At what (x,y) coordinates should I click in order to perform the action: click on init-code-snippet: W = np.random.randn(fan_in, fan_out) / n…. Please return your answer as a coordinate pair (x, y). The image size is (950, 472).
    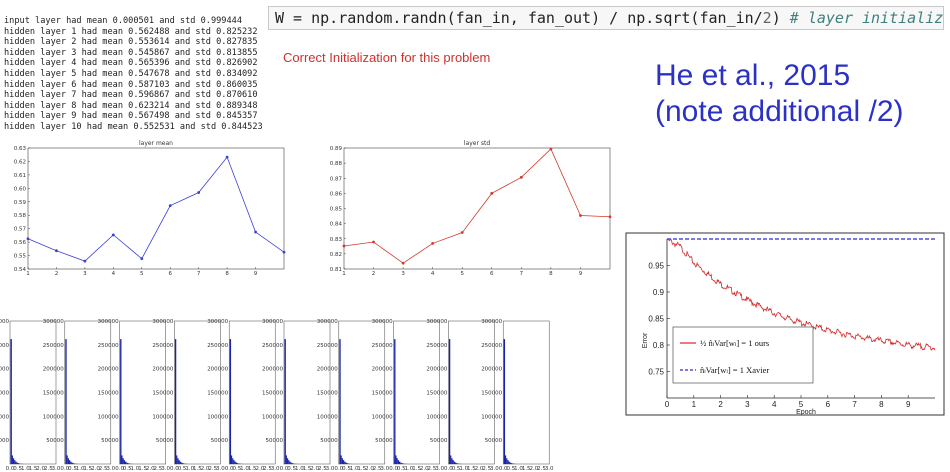
    Looking at the image, I should click on (606, 18).